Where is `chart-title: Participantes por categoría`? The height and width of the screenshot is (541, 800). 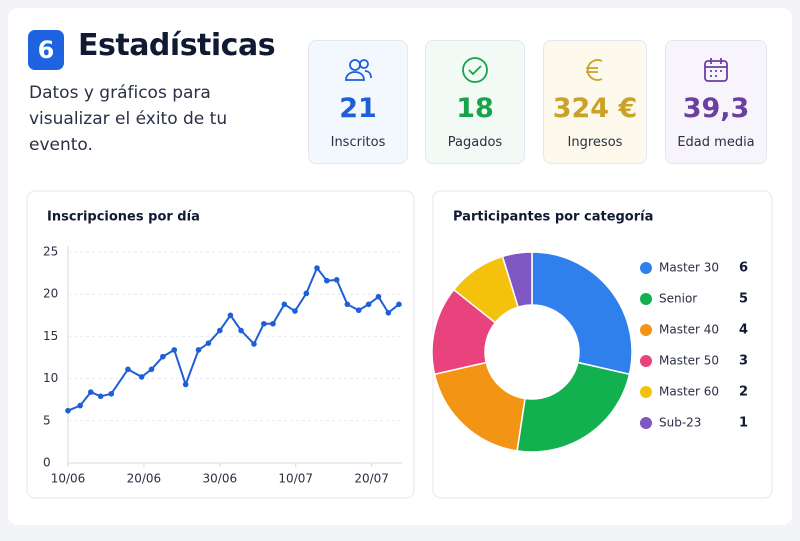 chart-title: Participantes por categoría is located at coordinates (553, 217).